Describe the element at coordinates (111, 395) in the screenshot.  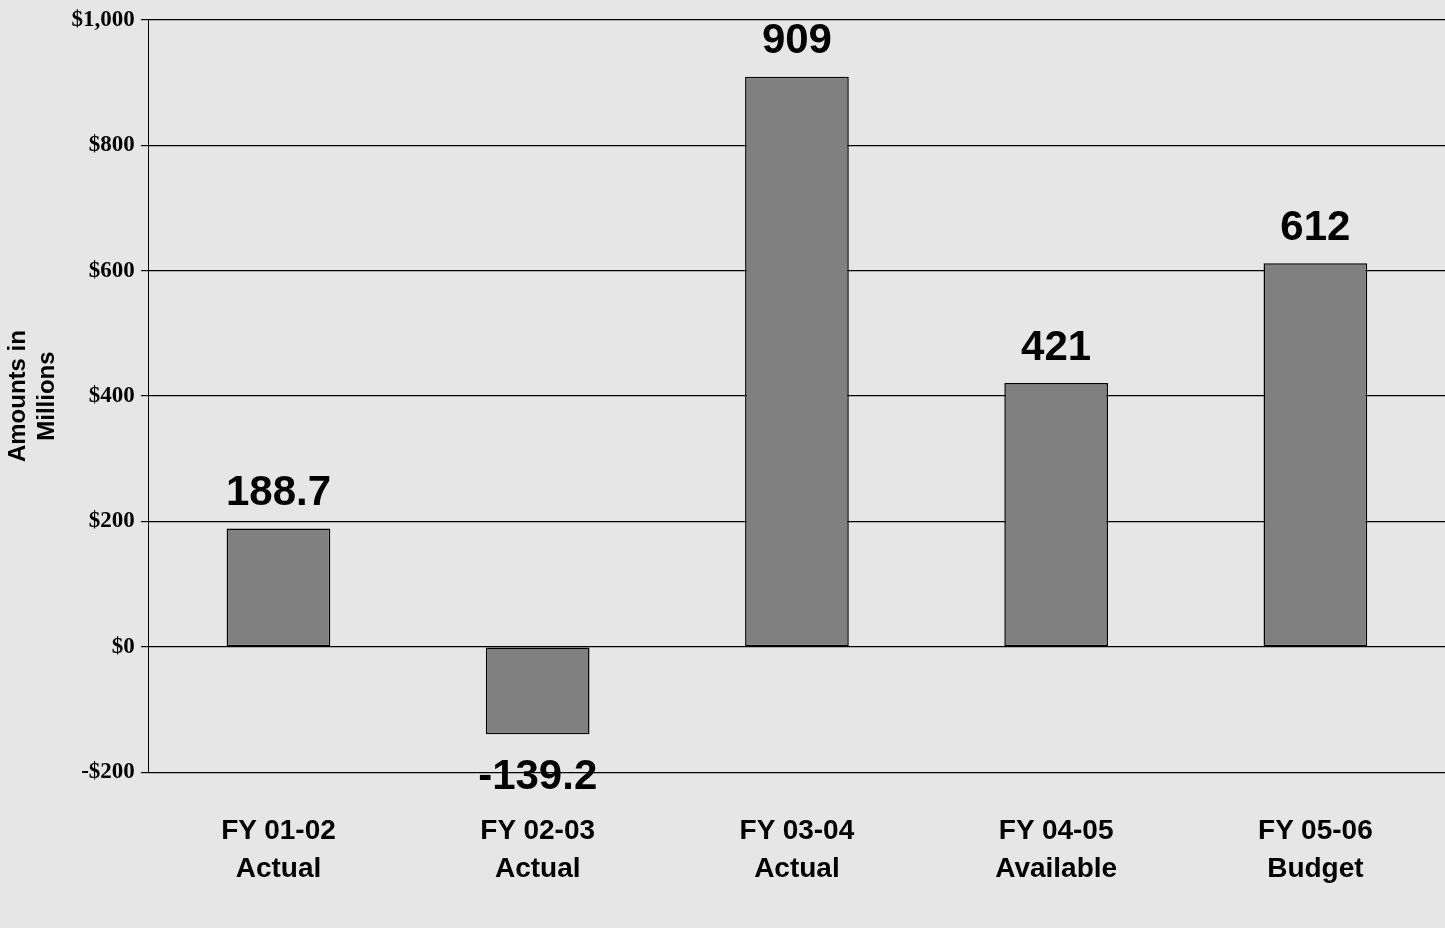
I see `y-tick-label: $400` at that location.